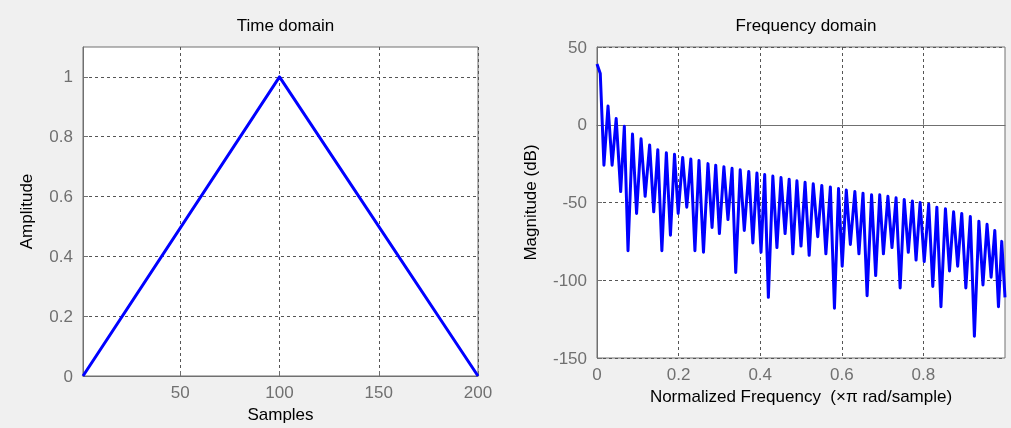 Image resolution: width=1011 pixels, height=428 pixels. What do you see at coordinates (478, 392) in the screenshot?
I see `x-tick-label: 200` at bounding box center [478, 392].